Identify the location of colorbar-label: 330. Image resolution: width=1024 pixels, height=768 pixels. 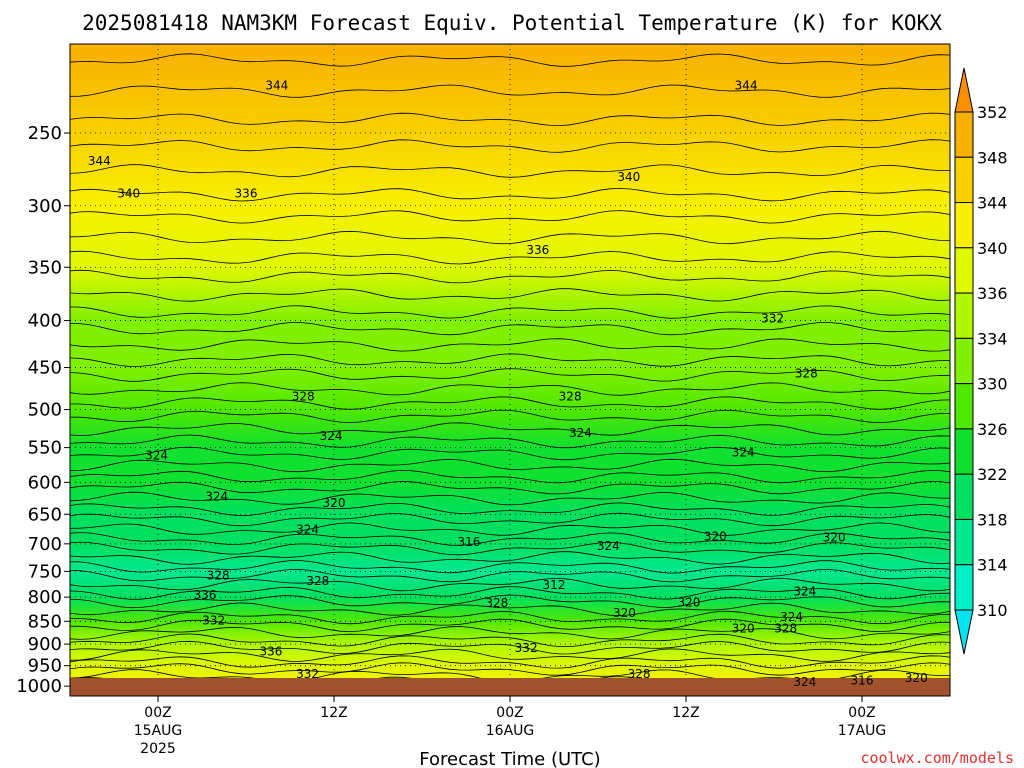
(992, 384).